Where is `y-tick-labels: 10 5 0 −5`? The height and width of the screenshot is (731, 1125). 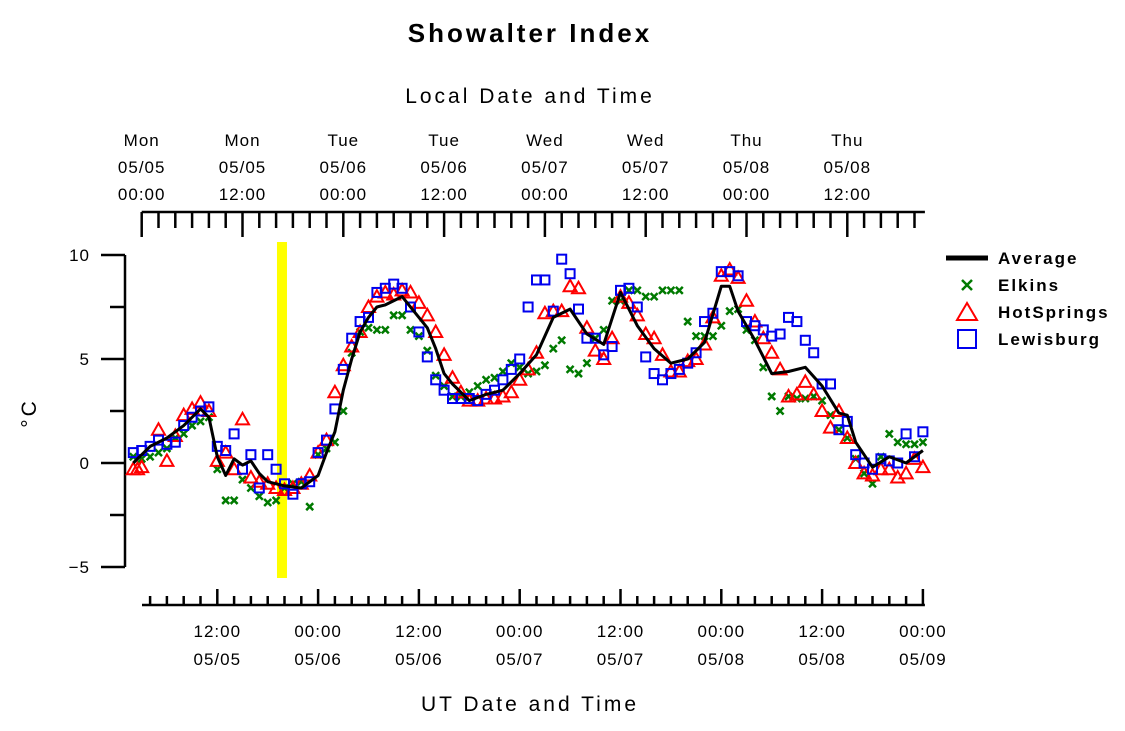 y-tick-labels: 10 5 0 −5 is located at coordinates (79, 411).